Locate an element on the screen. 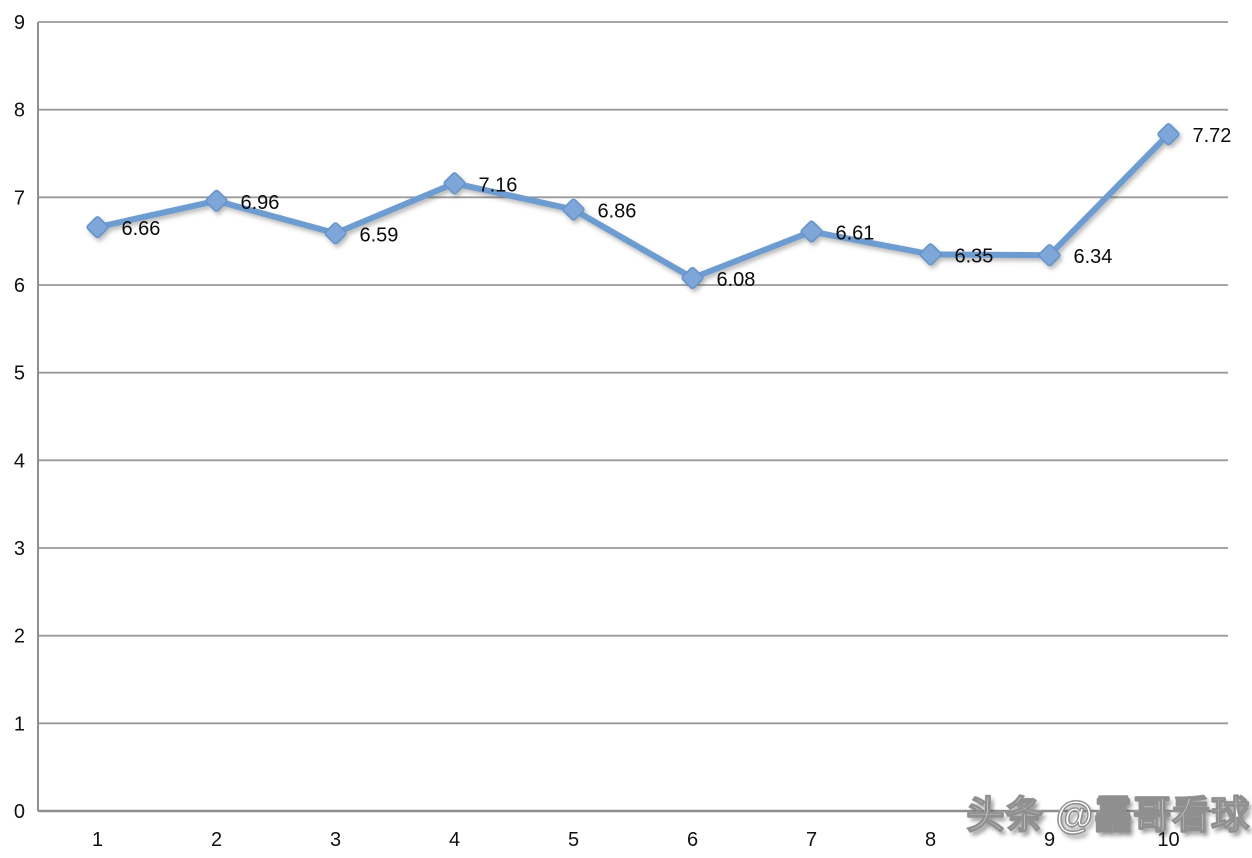 The width and height of the screenshot is (1252, 858). x-tick-label: 1 is located at coordinates (97, 840).